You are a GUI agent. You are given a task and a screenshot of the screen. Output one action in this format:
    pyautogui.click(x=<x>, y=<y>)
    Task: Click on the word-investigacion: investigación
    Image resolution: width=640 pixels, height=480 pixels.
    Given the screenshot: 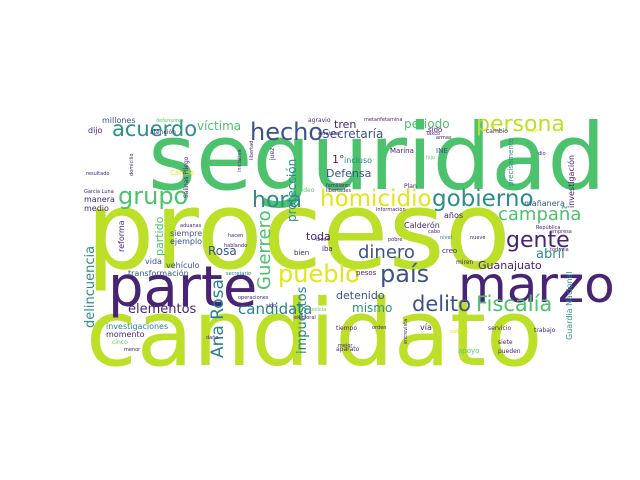 What is the action you would take?
    pyautogui.click(x=571, y=181)
    